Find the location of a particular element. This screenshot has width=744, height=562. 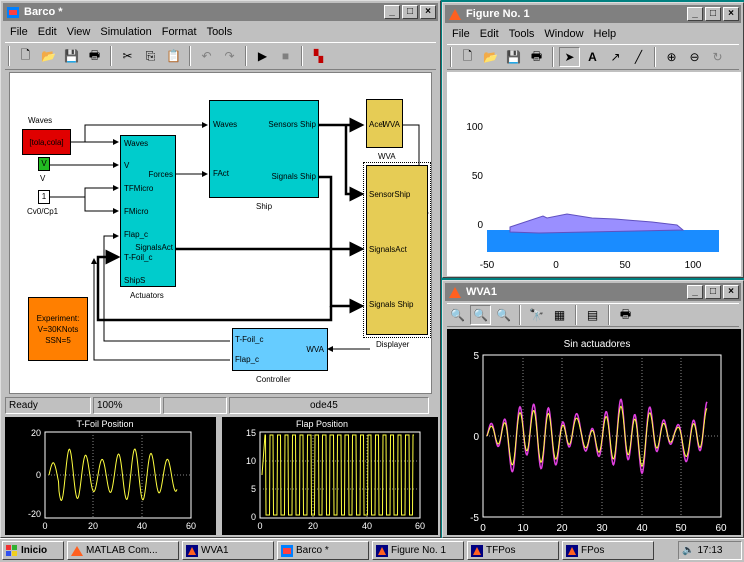

waves-source-block: [tola,cola] is located at coordinates (46, 142).